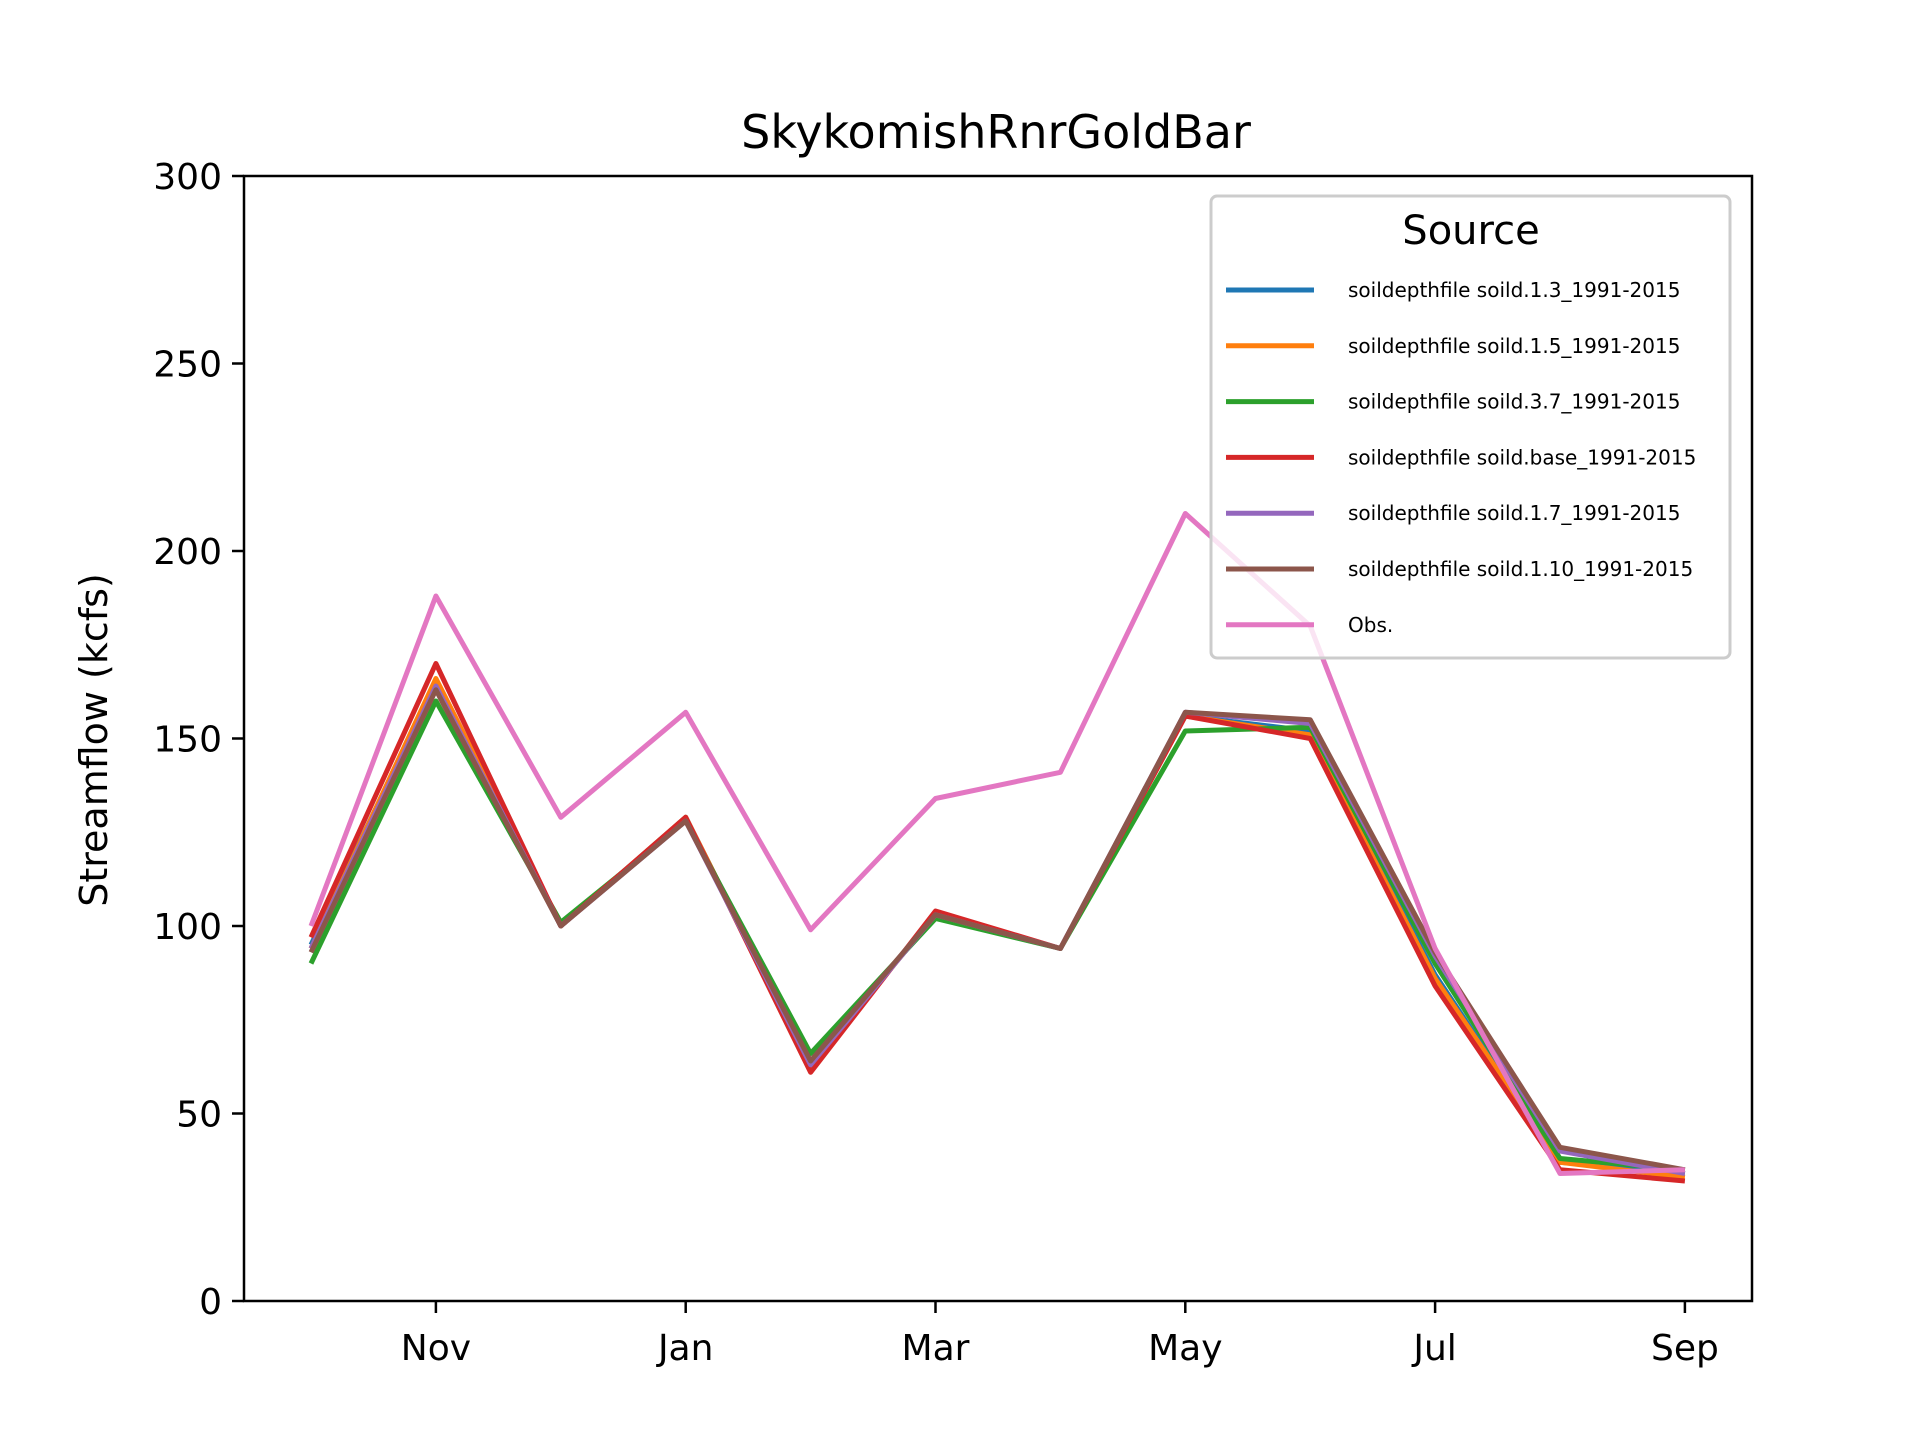 This screenshot has height=1445, width=1920. Describe the element at coordinates (1685, 1348) in the screenshot. I see `x-tick-label: Sep` at that location.